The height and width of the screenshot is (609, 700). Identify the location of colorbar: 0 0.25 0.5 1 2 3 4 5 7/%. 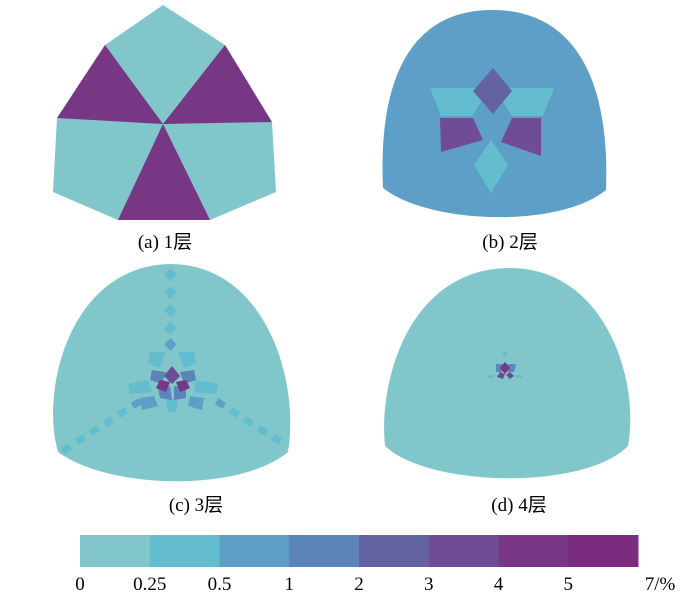
(375, 565).